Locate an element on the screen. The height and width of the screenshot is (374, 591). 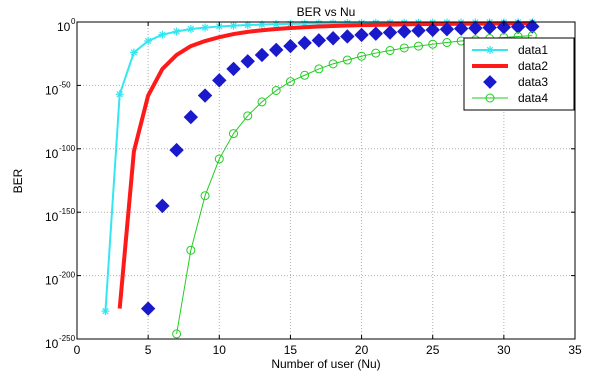
y-tick-exponent: -50 is located at coordinates (65, 84).